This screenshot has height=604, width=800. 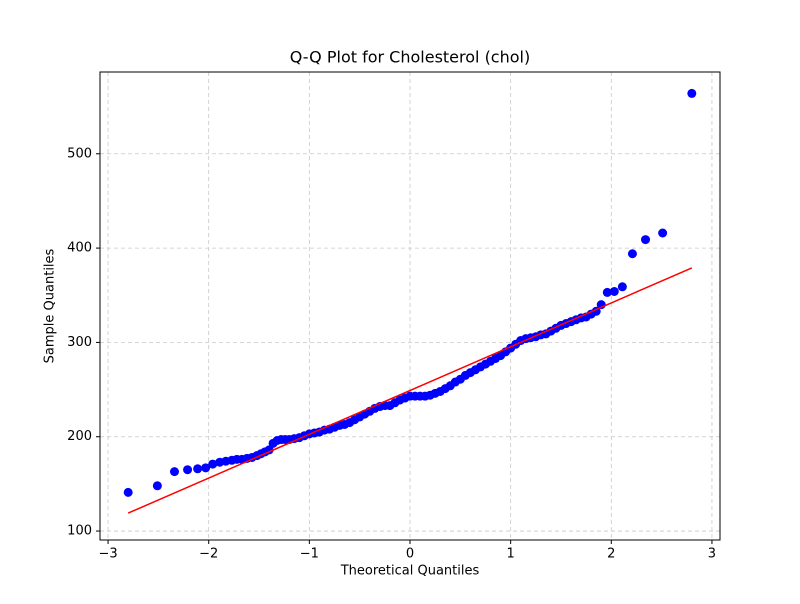 I want to click on x-tick-label: 2, so click(x=611, y=554).